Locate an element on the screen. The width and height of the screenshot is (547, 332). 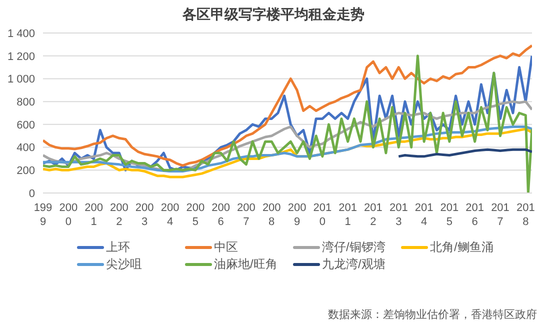
x-tick-label: 200 6 is located at coordinates (221, 215).